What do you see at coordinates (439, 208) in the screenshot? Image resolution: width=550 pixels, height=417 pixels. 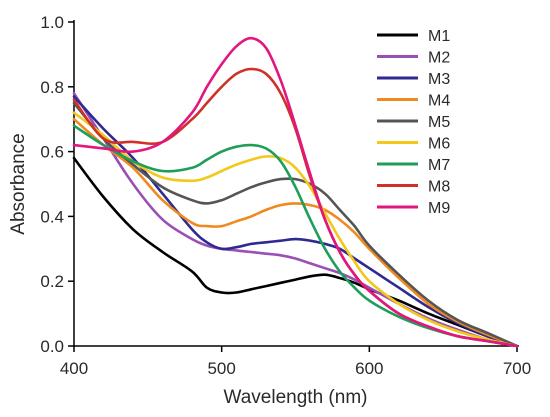 I see `legend-label-m9: M9` at bounding box center [439, 208].